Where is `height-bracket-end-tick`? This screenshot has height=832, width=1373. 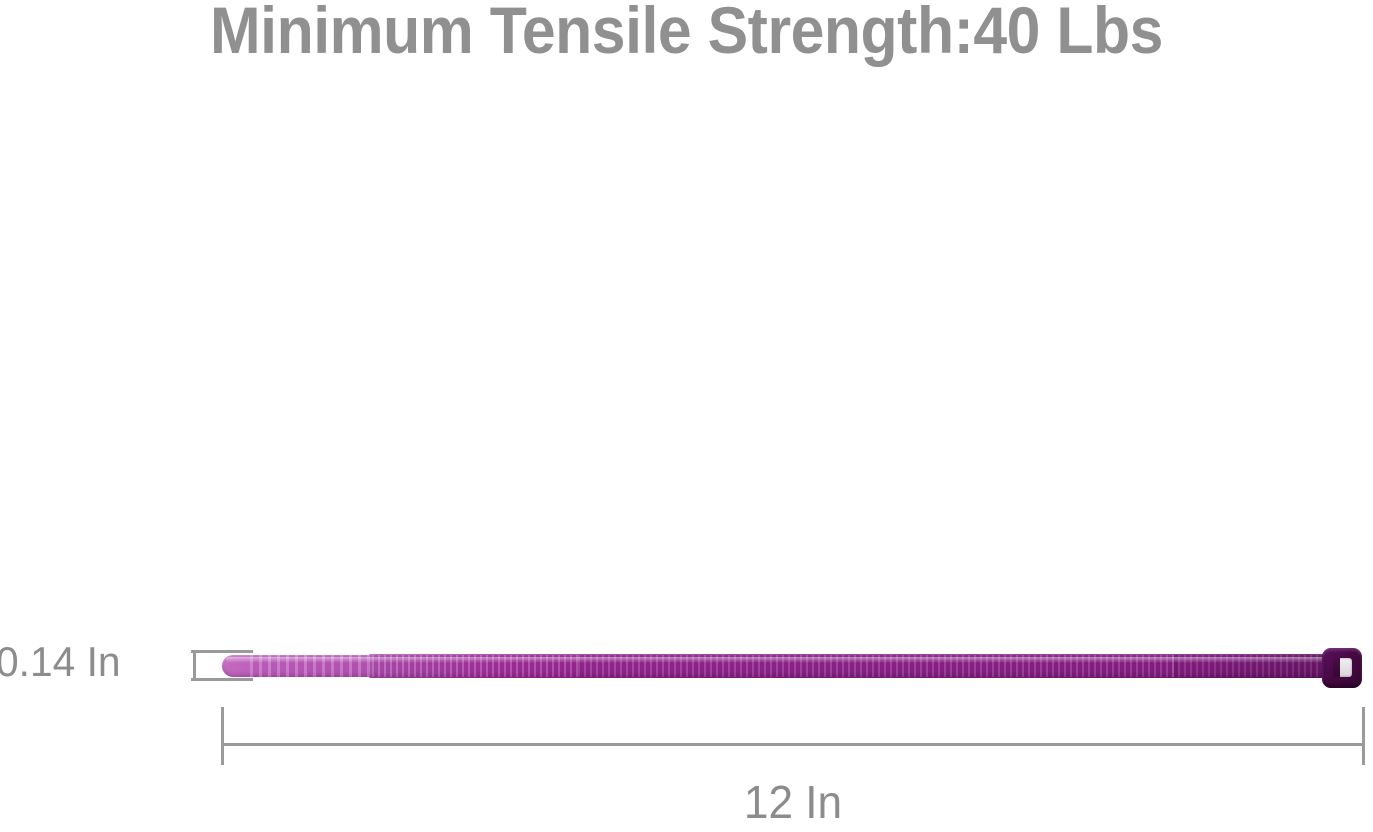 height-bracket-end-tick is located at coordinates (194, 665).